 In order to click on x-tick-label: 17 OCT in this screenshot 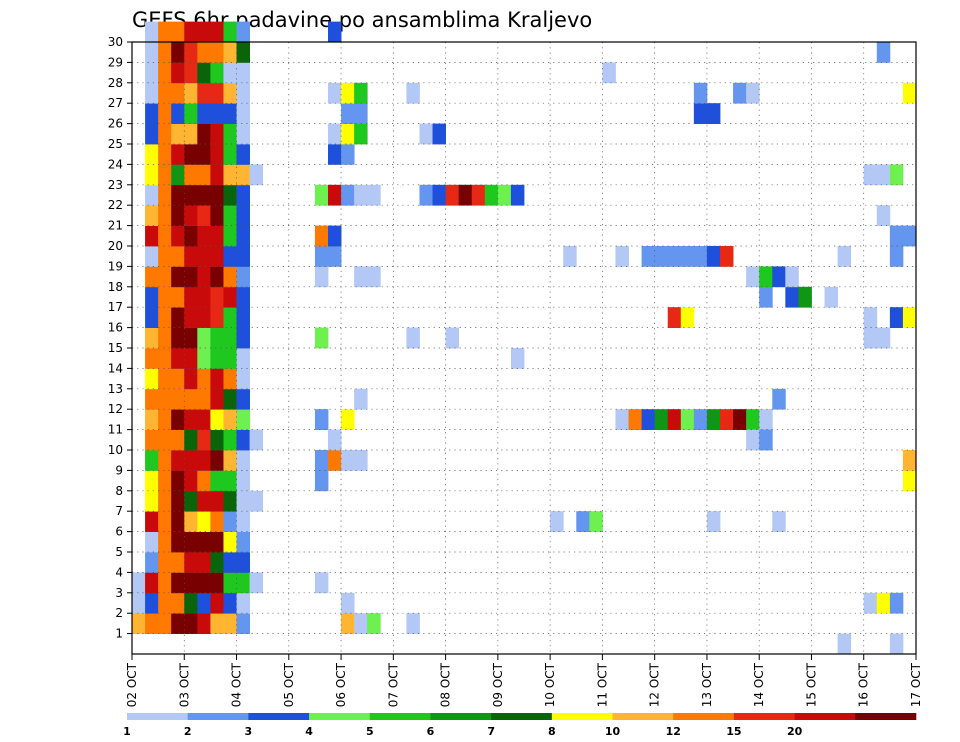, I will do `click(916, 684)`.